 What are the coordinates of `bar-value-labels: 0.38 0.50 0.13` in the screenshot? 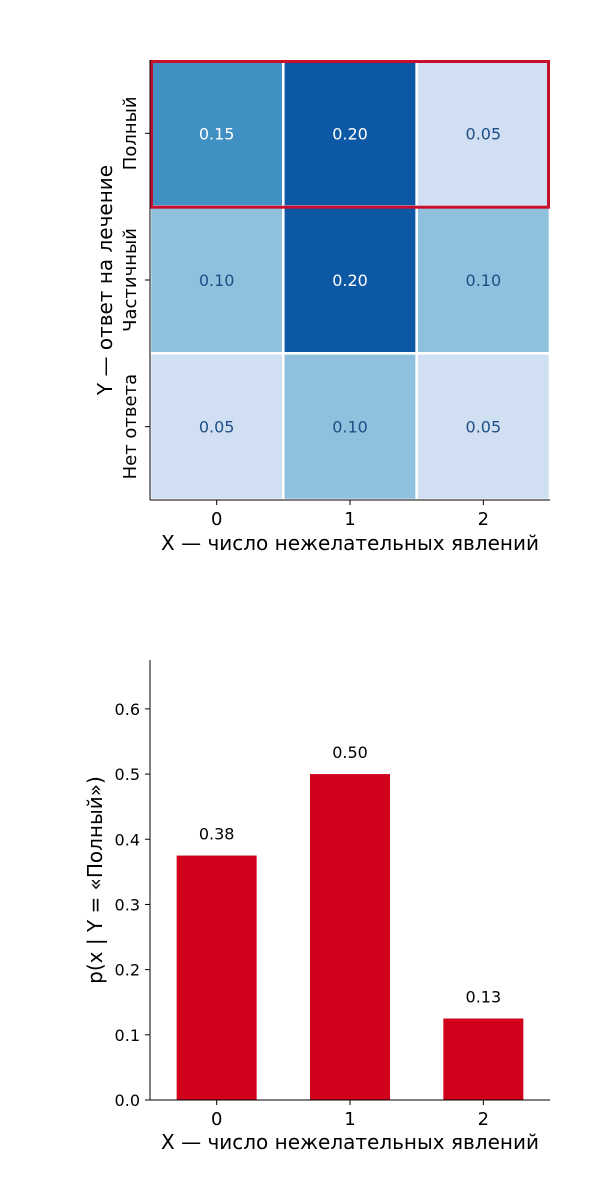 It's located at (350, 874).